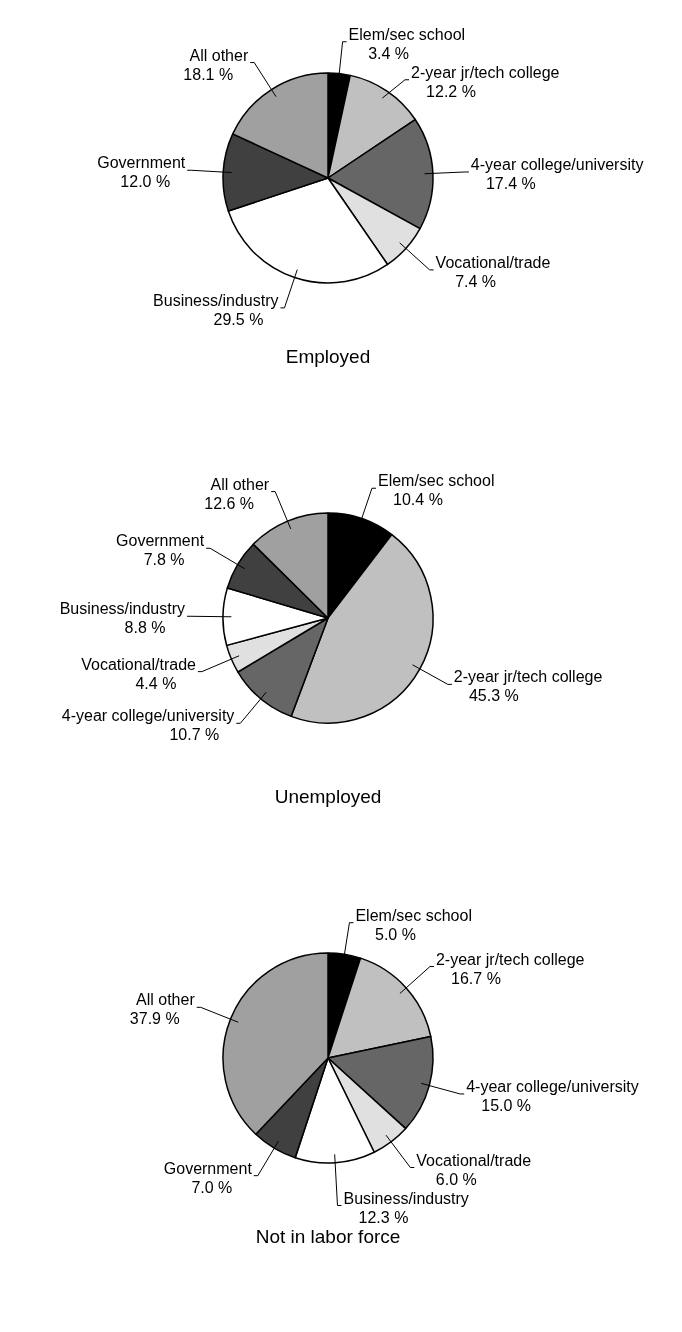  Describe the element at coordinates (506, 1105) in the screenshot. I see `data-label: 15.0 %` at that location.